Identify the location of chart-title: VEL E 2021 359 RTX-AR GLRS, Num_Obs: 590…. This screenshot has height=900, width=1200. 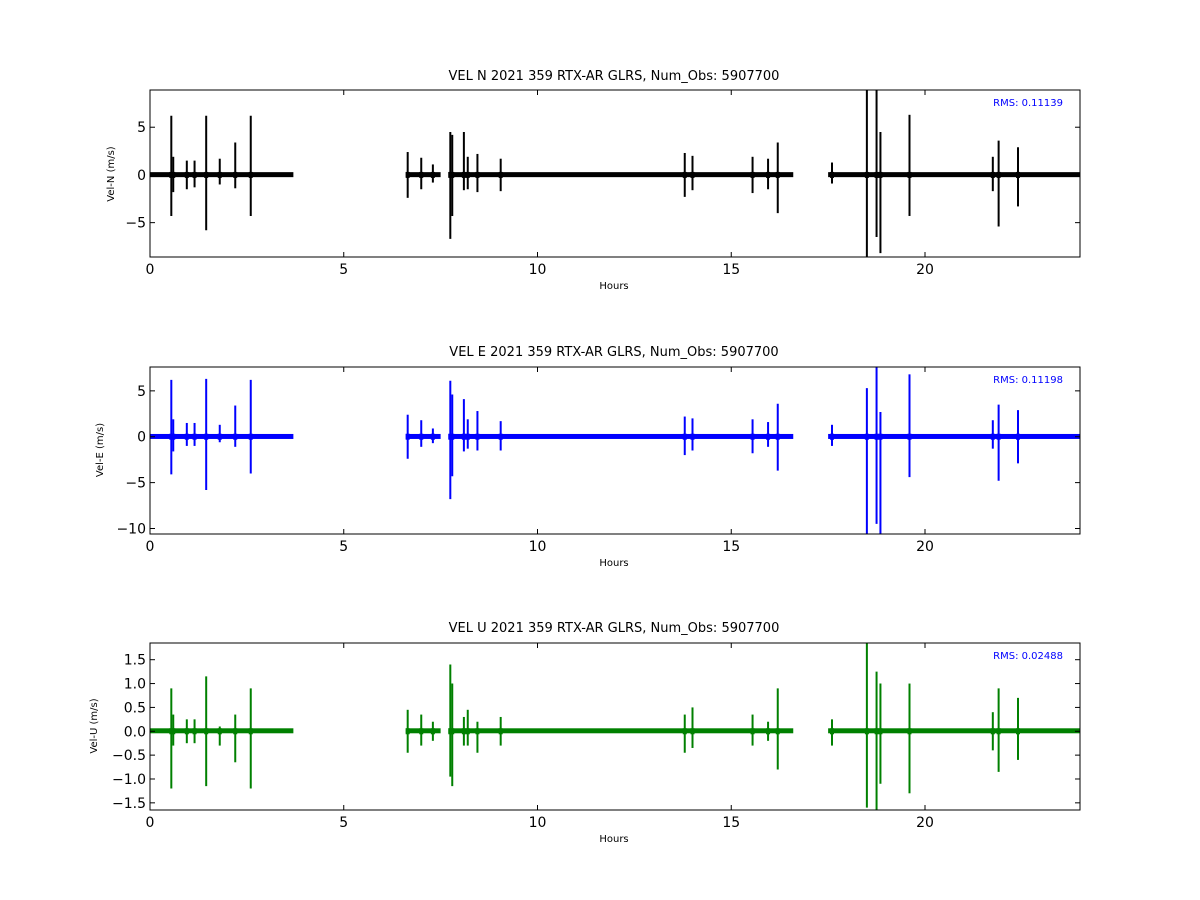
(613, 352).